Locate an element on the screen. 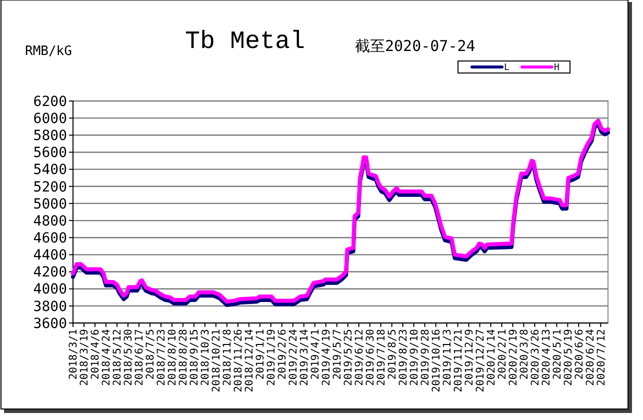 The image size is (643, 420). y-tick-label: 5400 is located at coordinates (50, 170).